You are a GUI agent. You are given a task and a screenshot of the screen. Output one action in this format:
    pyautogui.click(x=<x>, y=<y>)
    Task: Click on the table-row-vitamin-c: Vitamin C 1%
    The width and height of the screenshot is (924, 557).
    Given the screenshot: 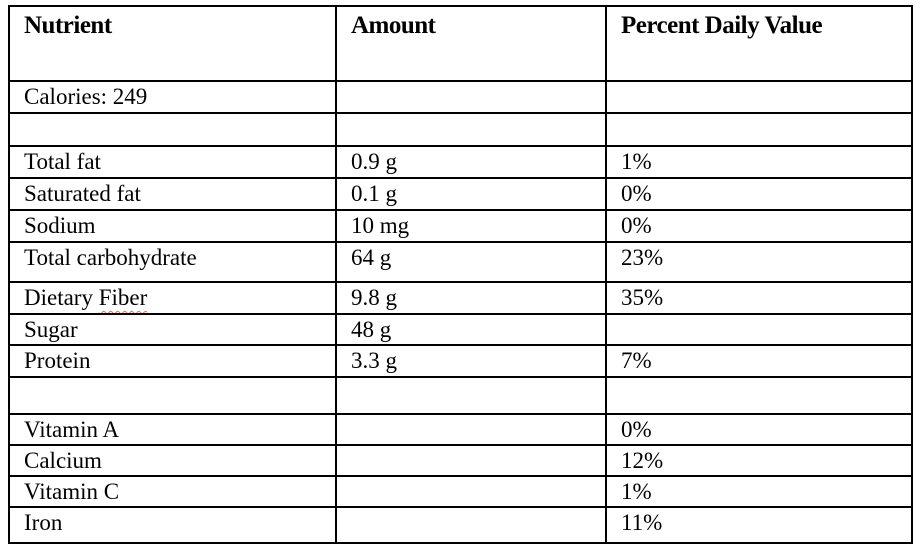 What is the action you would take?
    pyautogui.click(x=460, y=491)
    